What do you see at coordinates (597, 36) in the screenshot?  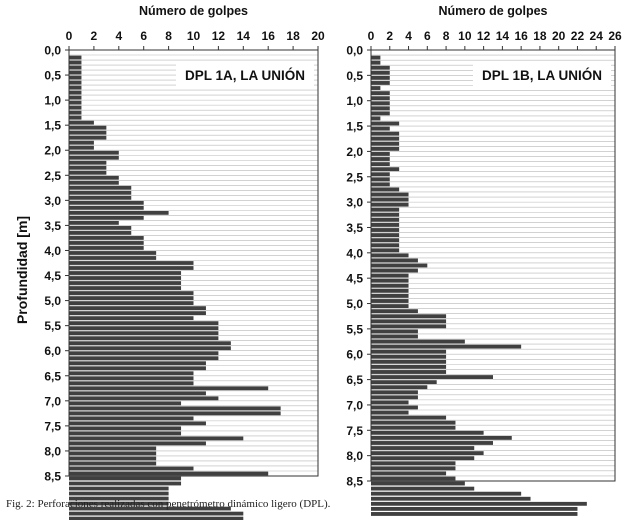 I see `x-tick-label: 24` at bounding box center [597, 36].